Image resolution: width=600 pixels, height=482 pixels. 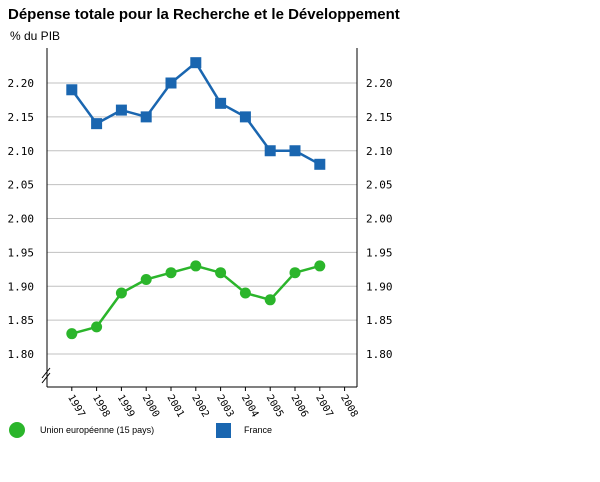 I want to click on x-tick-label: 2006, so click(x=299, y=406).